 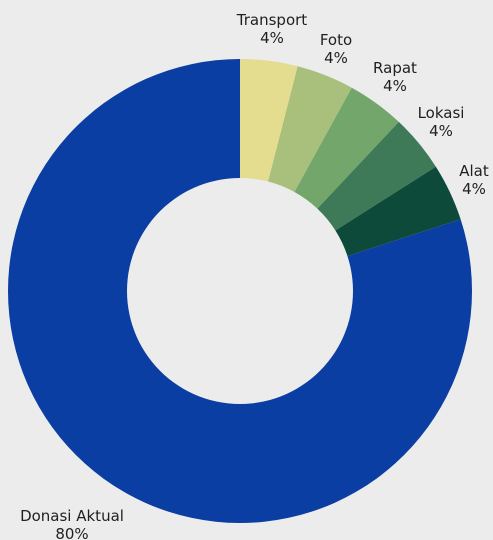 I want to click on slice-value-rapat: 4%, so click(x=395, y=86).